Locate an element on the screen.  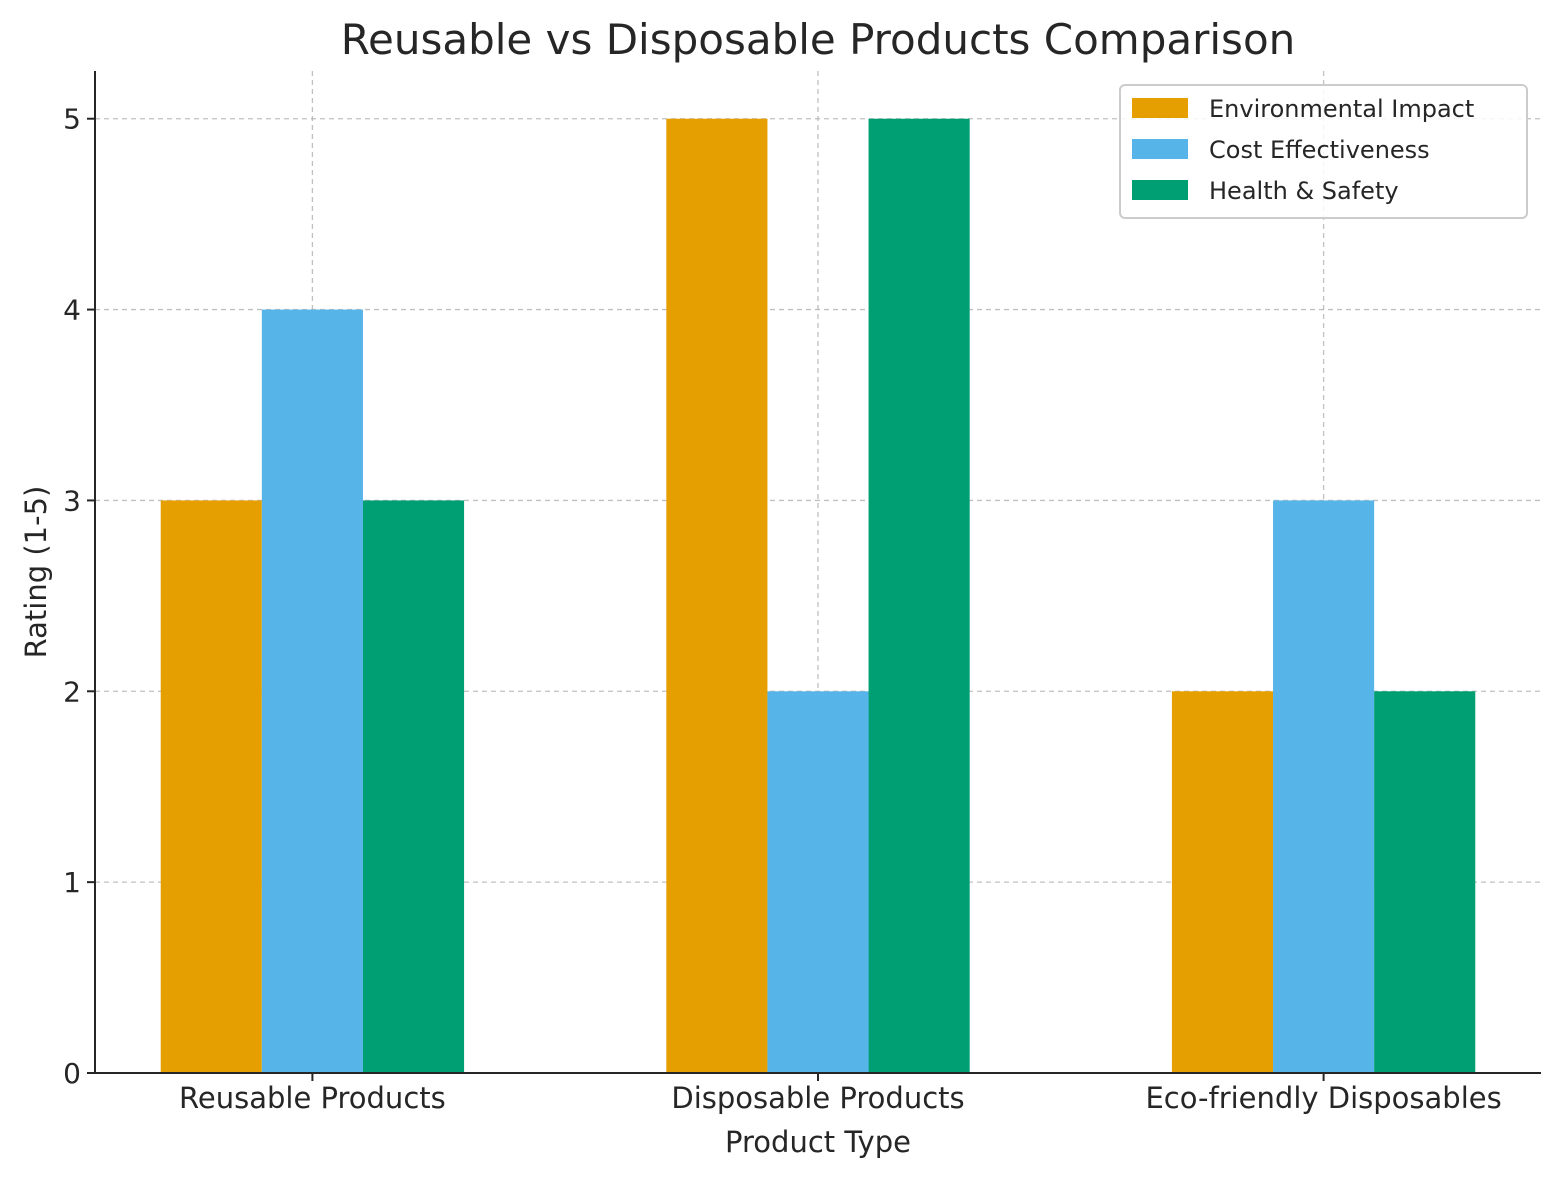
y-ticks: 0 1 2 3 4 5 is located at coordinates (79, 596).